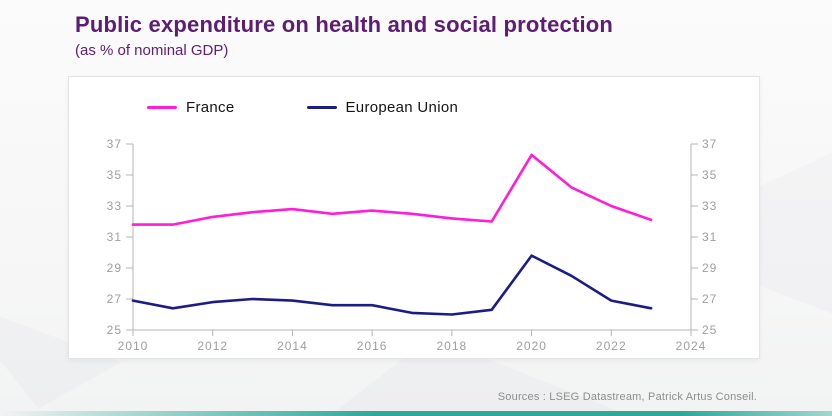 The height and width of the screenshot is (416, 832). I want to click on legend-label-france: France, so click(210, 107).